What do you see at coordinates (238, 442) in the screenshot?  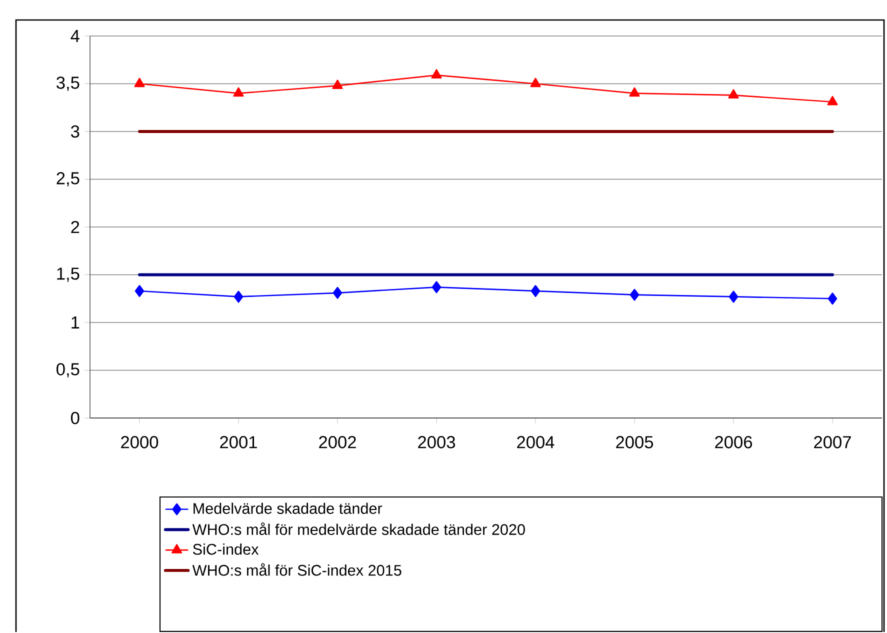 I see `x-tick-label: 2001` at bounding box center [238, 442].